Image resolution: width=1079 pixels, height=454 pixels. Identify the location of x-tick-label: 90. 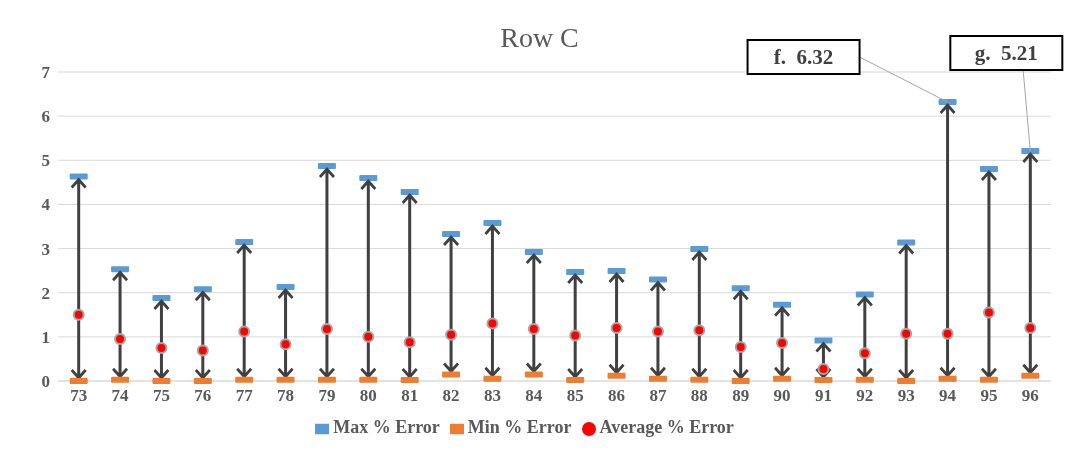
(782, 396).